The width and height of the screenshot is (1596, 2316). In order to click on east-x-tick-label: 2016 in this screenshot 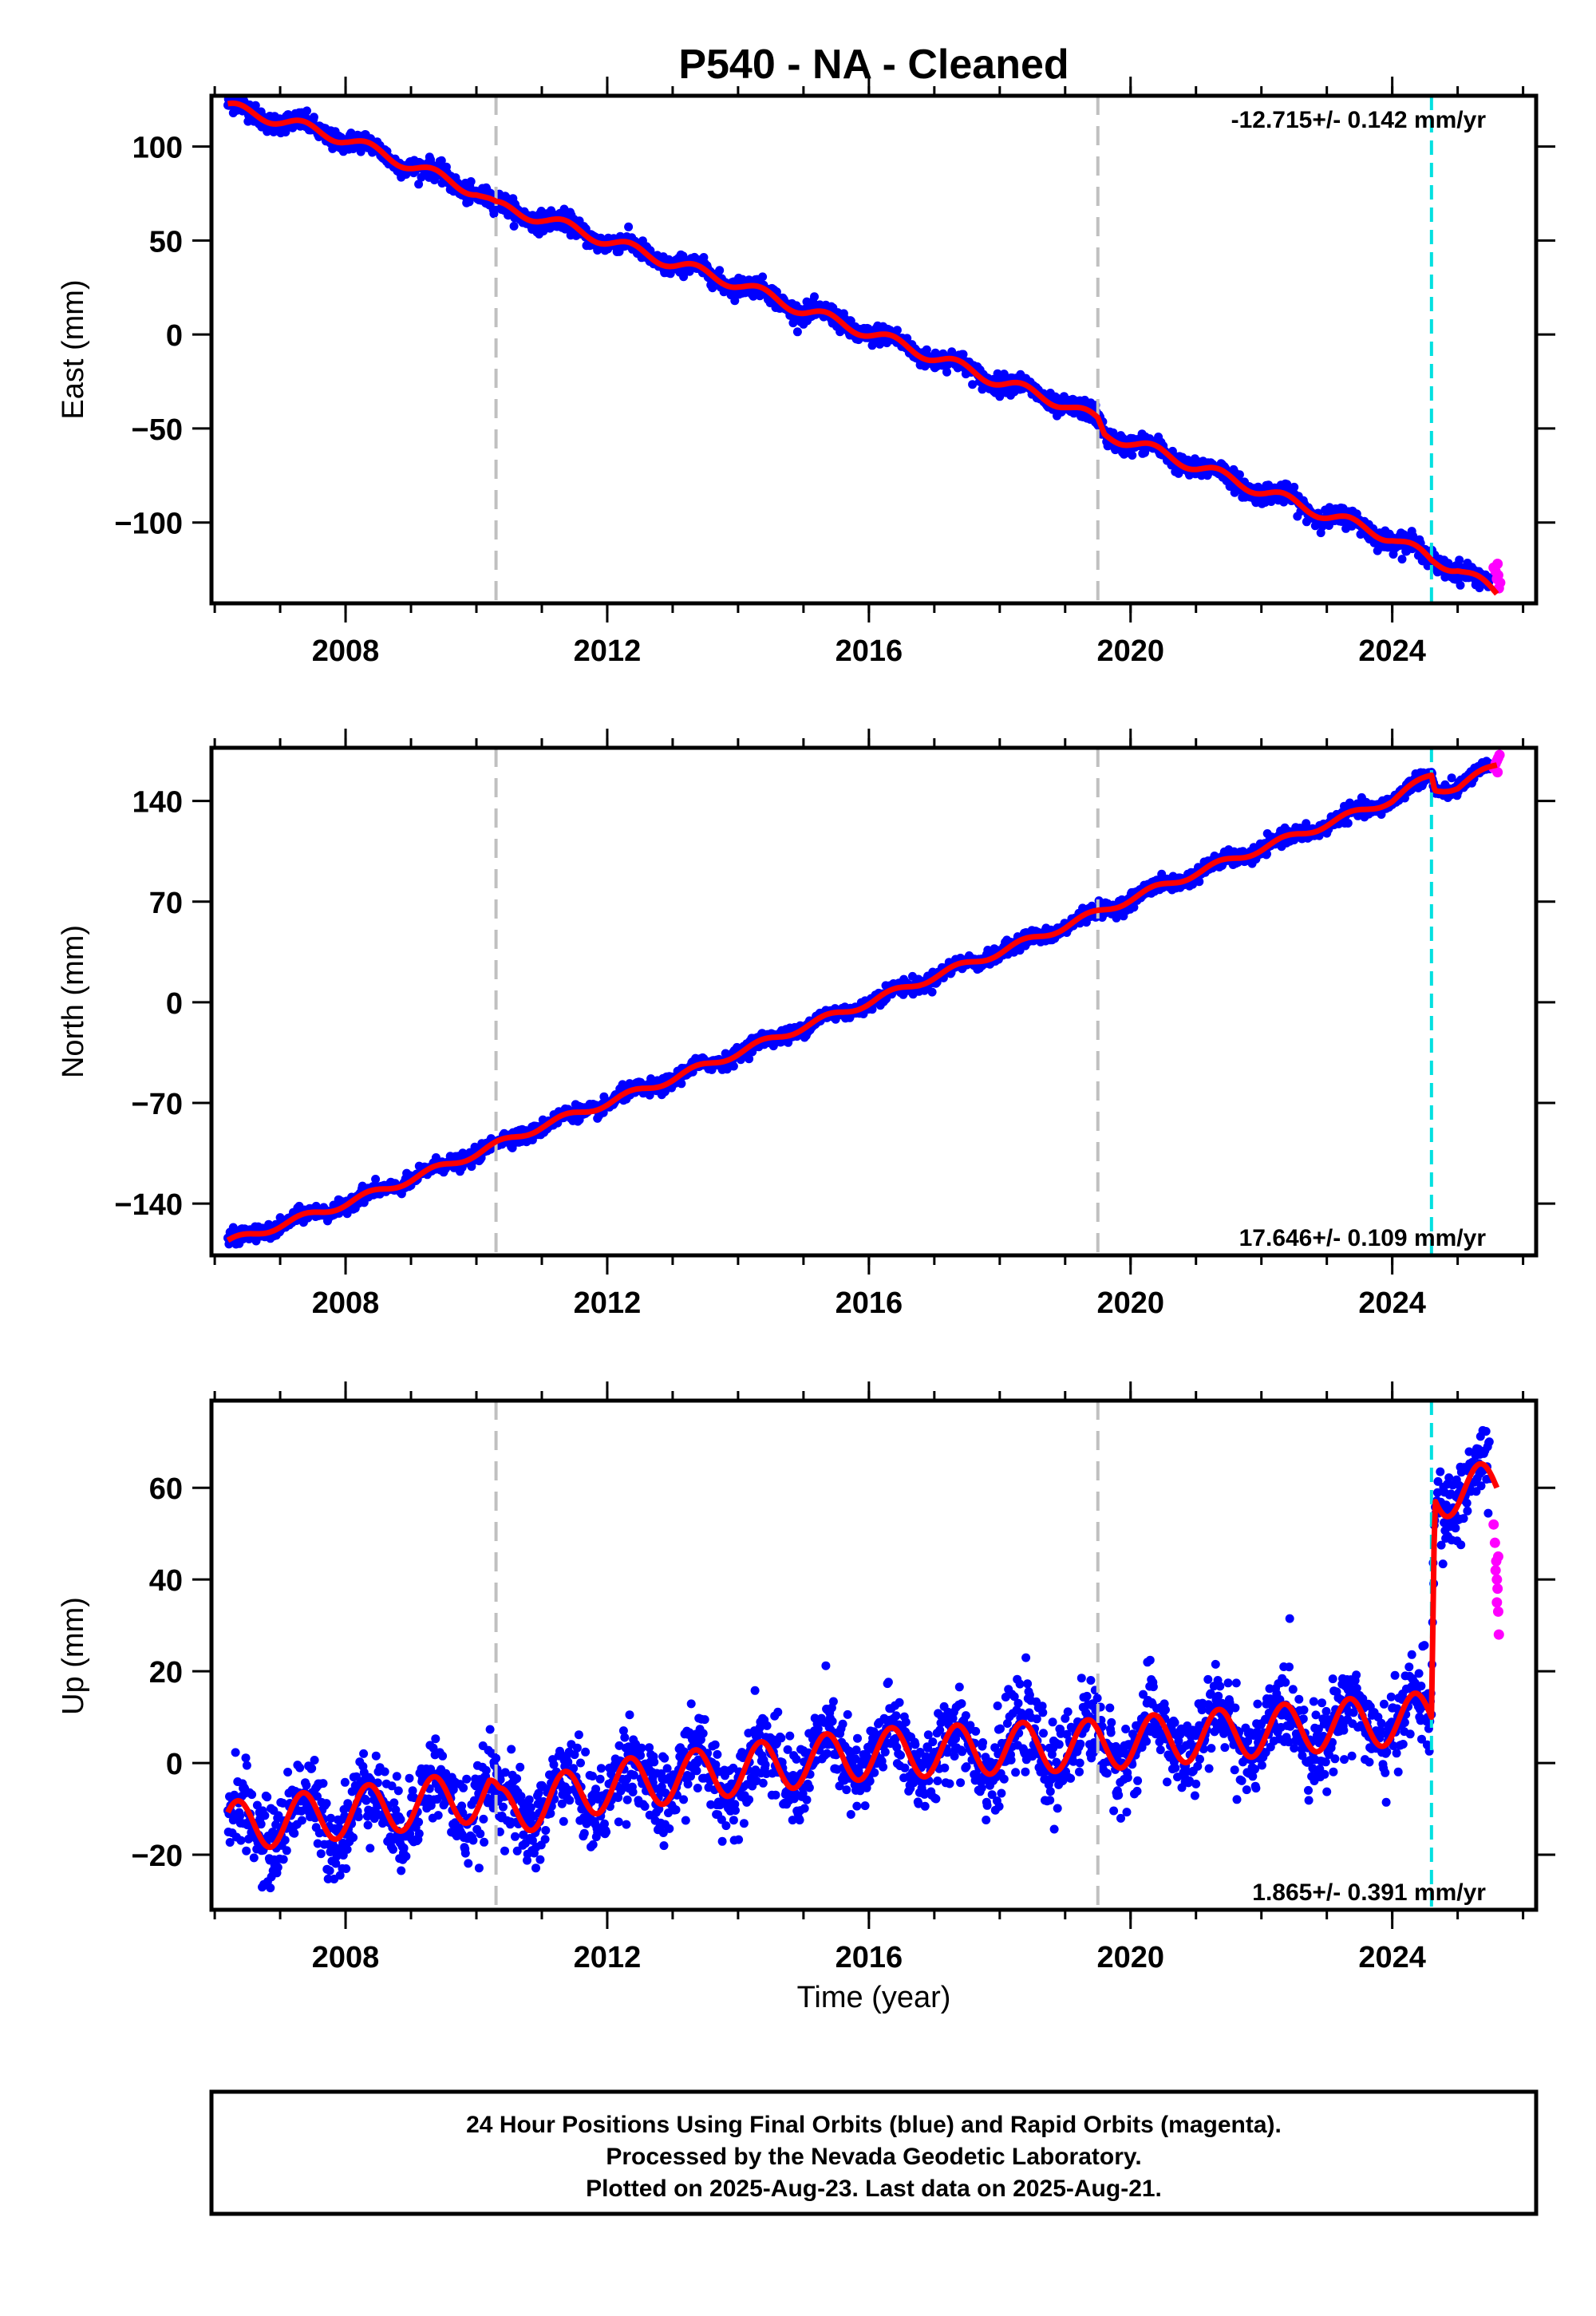, I will do `click(869, 651)`.